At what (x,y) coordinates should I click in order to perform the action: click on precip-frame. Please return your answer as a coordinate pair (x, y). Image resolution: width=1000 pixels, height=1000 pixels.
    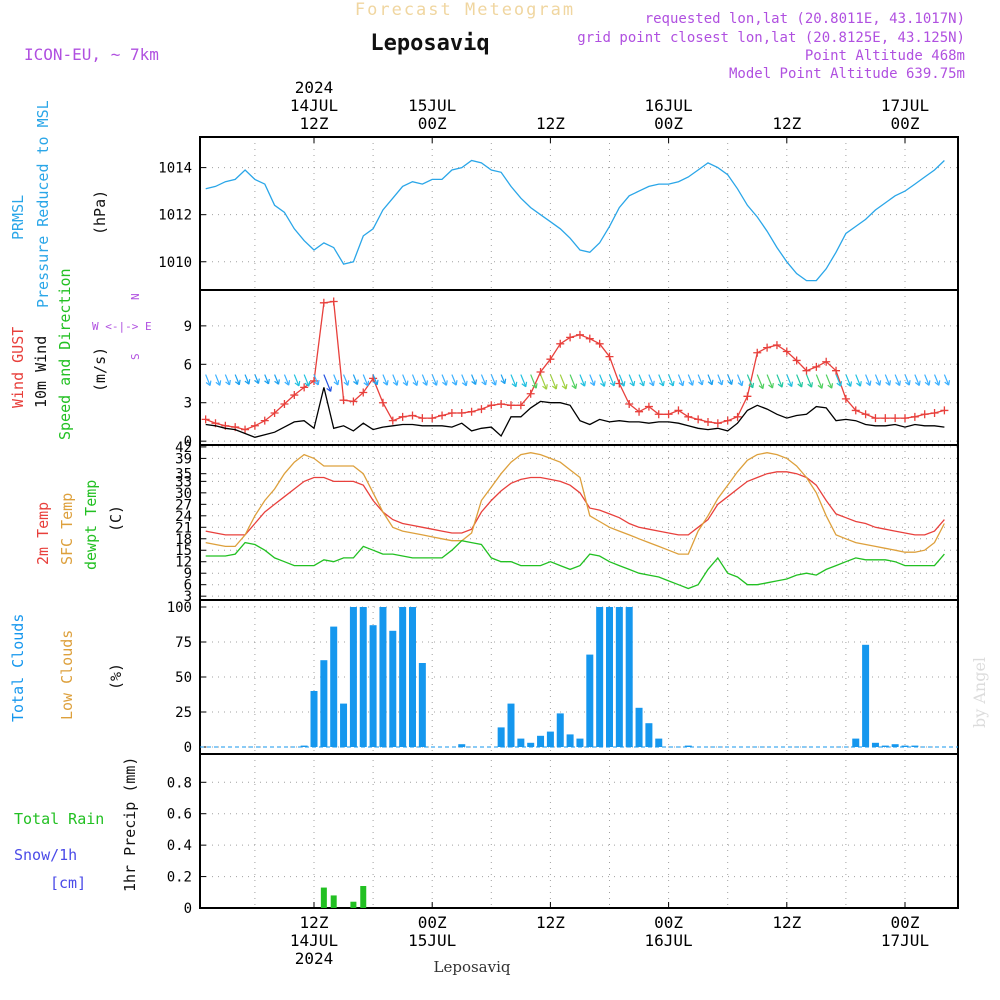
    Looking at the image, I should click on (579, 831).